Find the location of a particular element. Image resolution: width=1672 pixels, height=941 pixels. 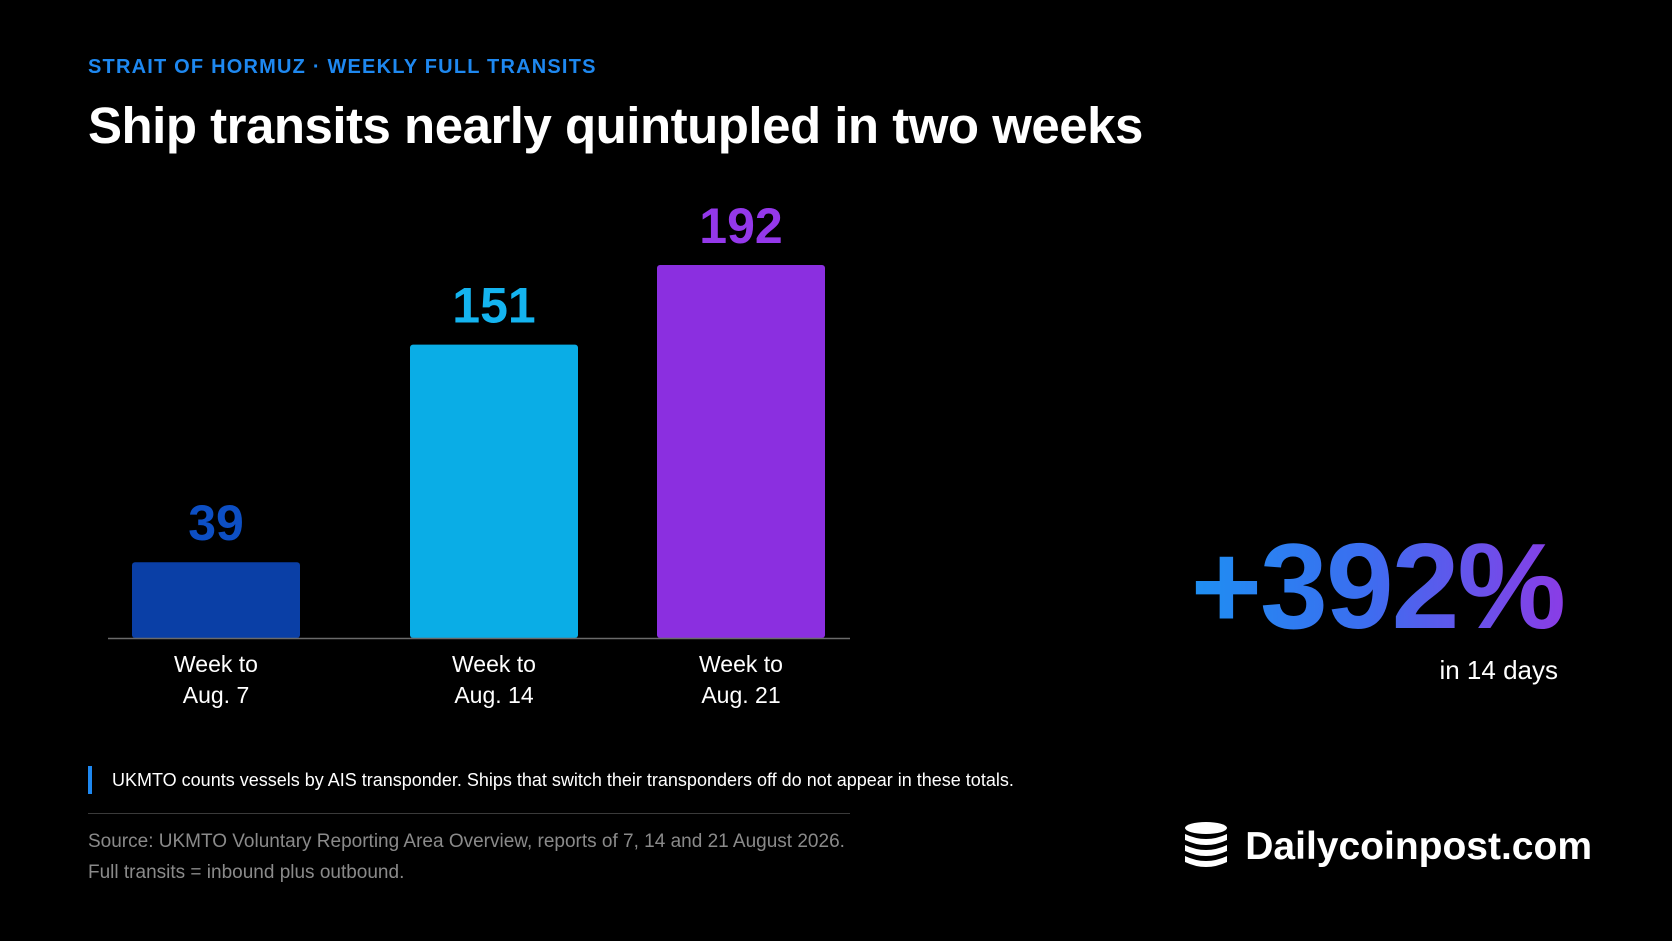

chart-kicker: STRAIT OF HORMUZ · WEEKLY FULL TRANSITS is located at coordinates (342, 67).